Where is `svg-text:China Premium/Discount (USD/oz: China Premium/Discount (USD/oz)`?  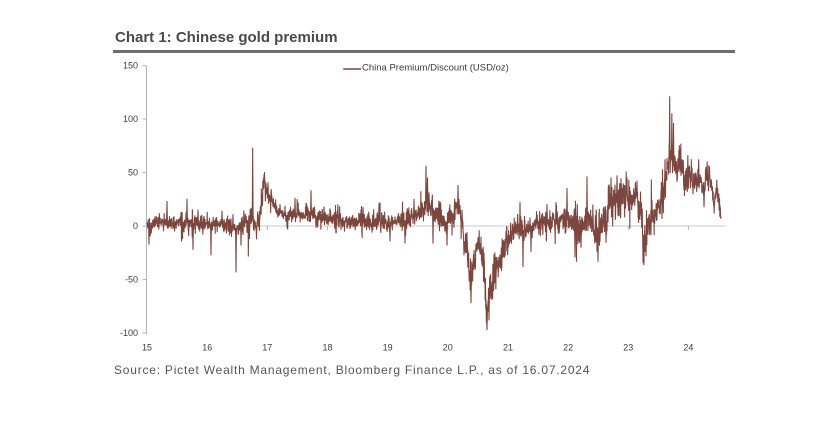
svg-text:China Premium/Discount (USD/oz: China Premium/Discount (USD/oz) is located at coordinates (435, 68).